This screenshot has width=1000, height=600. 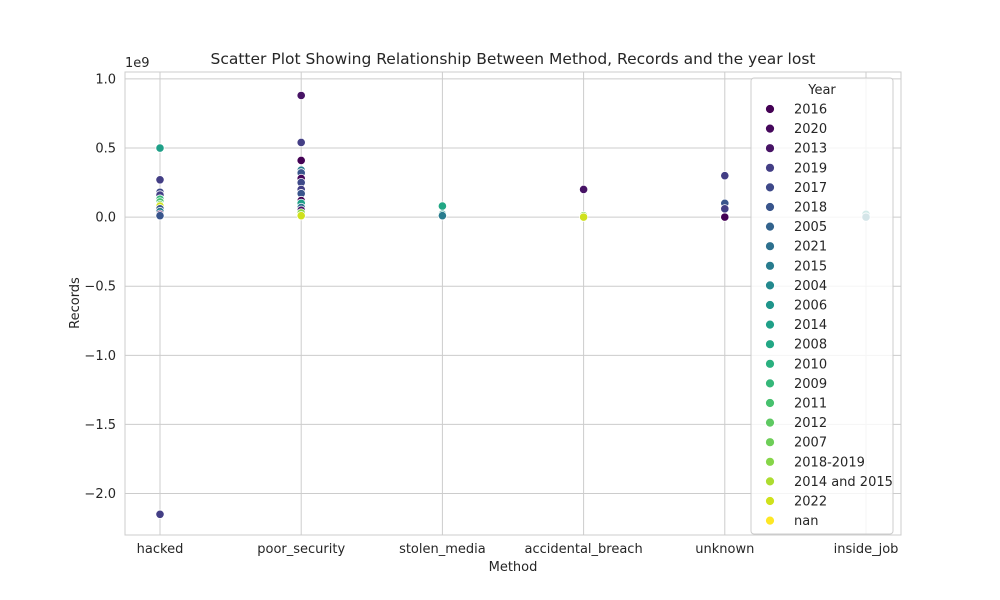 I want to click on legend-entry-label: 2012, so click(x=810, y=423).